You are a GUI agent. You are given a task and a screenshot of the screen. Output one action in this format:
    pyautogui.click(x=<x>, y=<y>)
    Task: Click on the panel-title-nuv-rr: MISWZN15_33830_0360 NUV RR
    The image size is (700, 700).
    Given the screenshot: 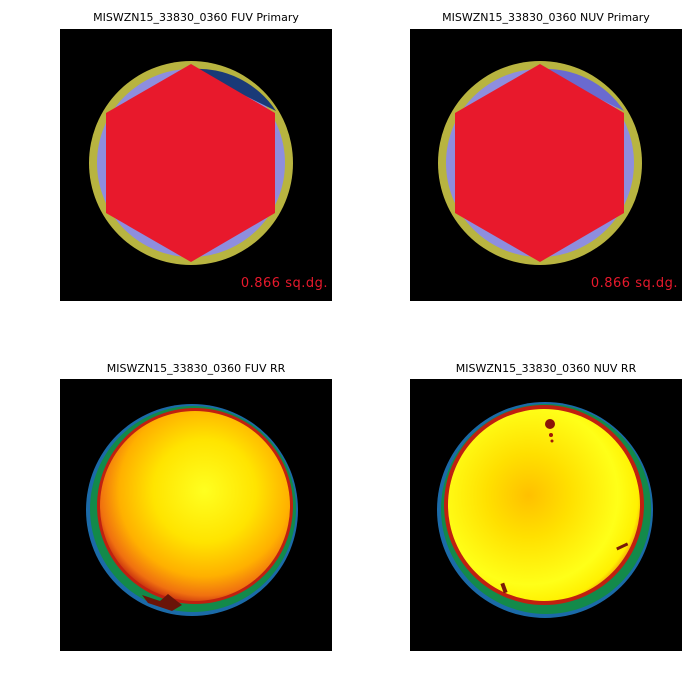 What is the action you would take?
    pyautogui.click(x=546, y=368)
    